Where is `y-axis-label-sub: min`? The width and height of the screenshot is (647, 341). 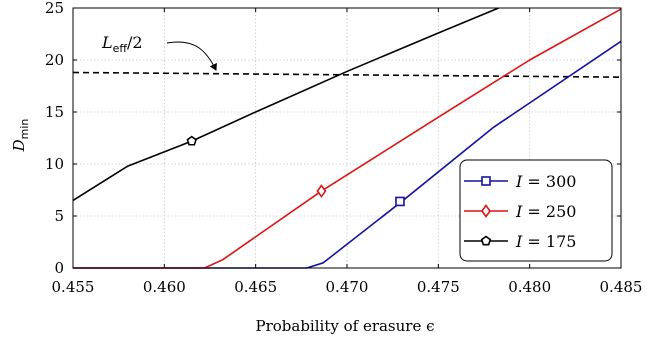 y-axis-label-sub: min is located at coordinates (24, 129).